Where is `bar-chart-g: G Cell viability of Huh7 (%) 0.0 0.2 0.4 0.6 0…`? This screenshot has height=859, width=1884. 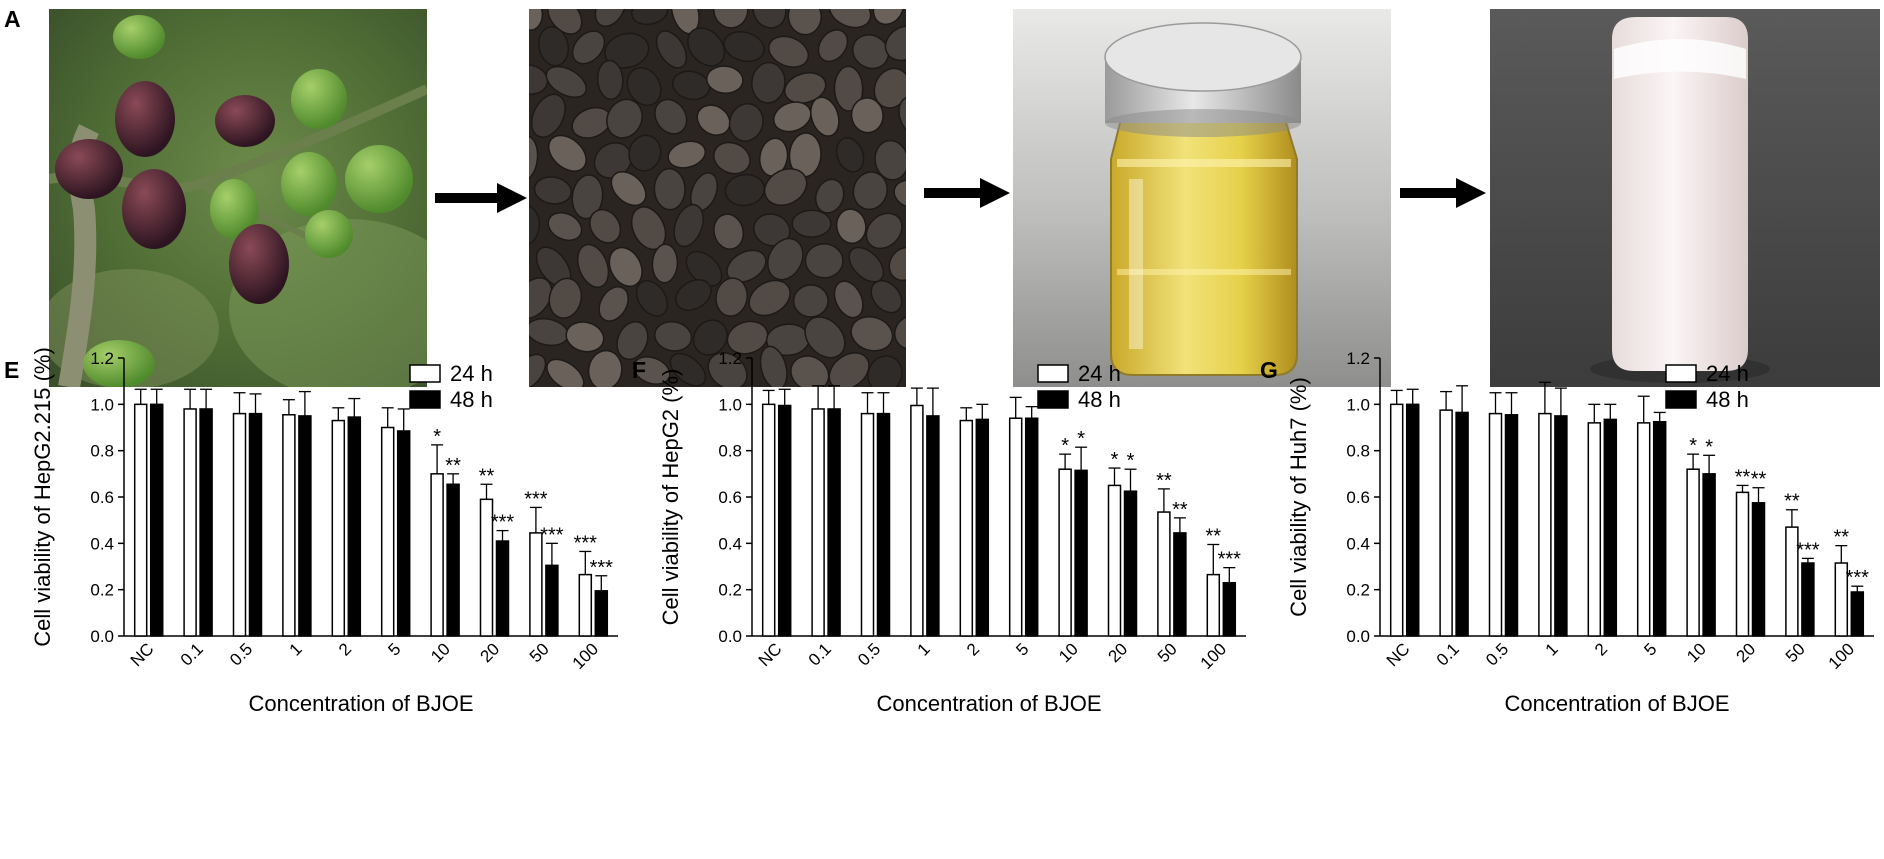 bar-chart-g: G Cell viability of Huh7 (%) 0.0 0.2 0.4 0.6 0… is located at coordinates (1567, 532).